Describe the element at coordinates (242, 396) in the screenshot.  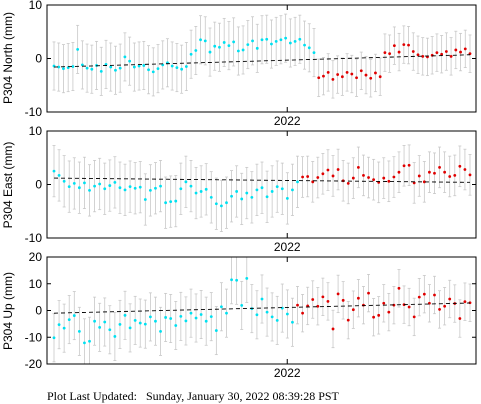
I see `footer-timestamp: Sunday, January 30, 2022 08:39:28 PST` at that location.